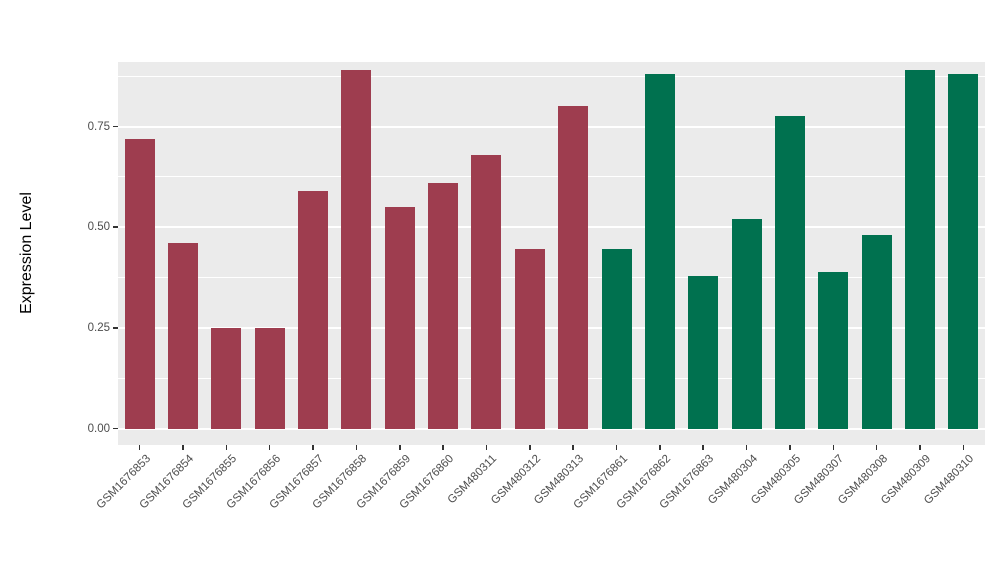  I want to click on bar-GSM480307, so click(833, 350).